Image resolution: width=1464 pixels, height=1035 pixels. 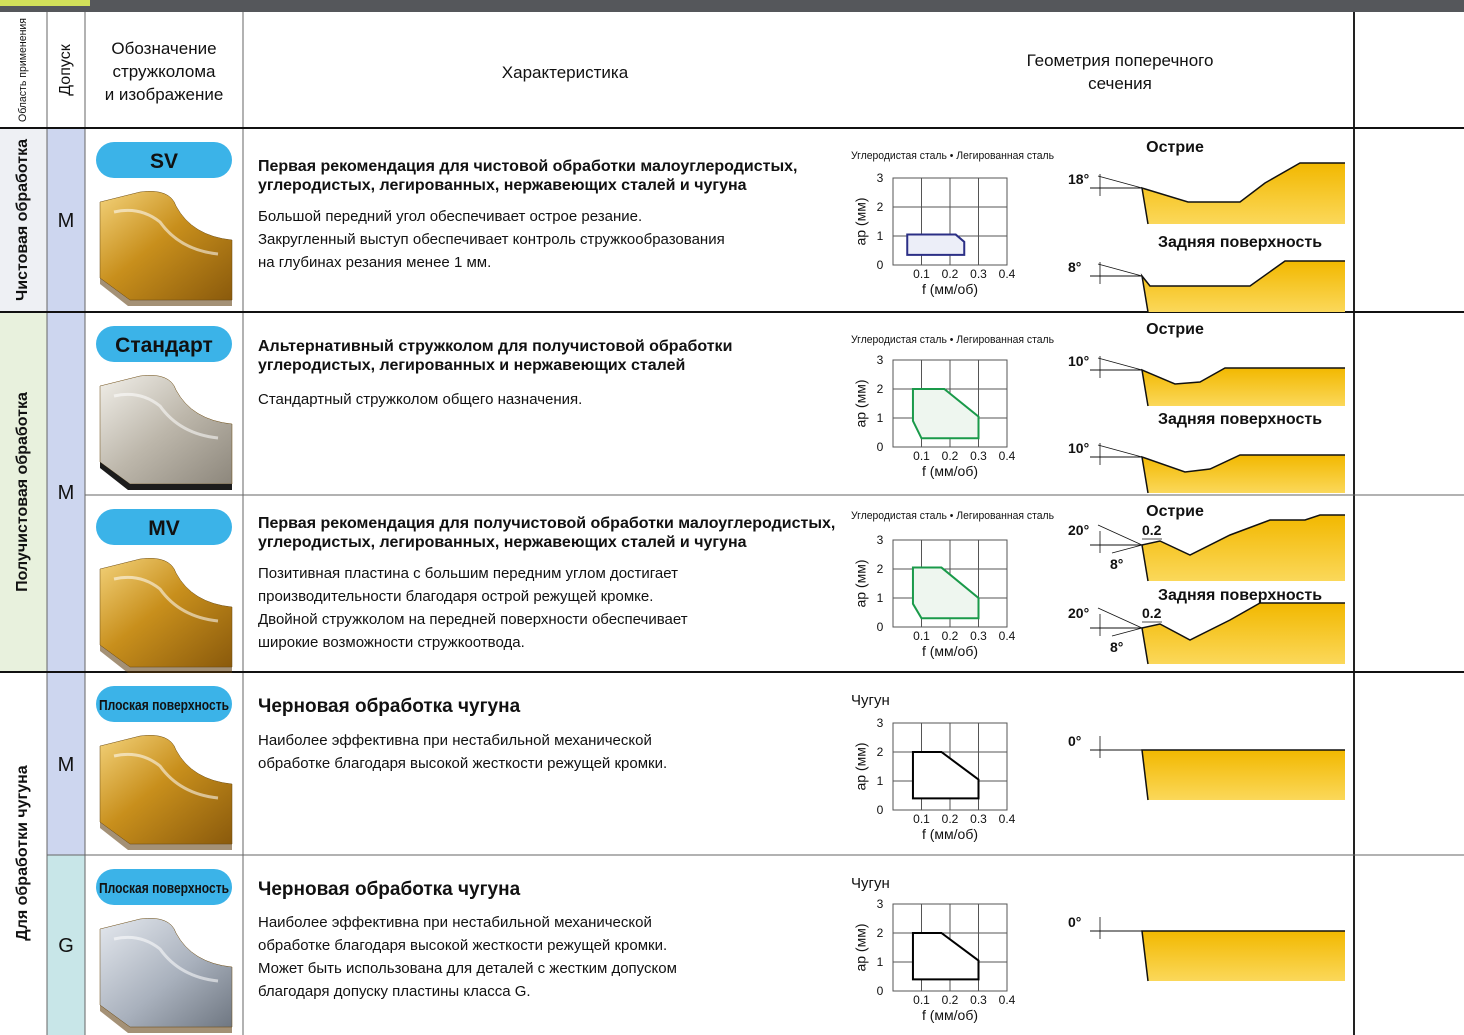 What do you see at coordinates (1074, 922) in the screenshot?
I see `angle-label: 0°` at bounding box center [1074, 922].